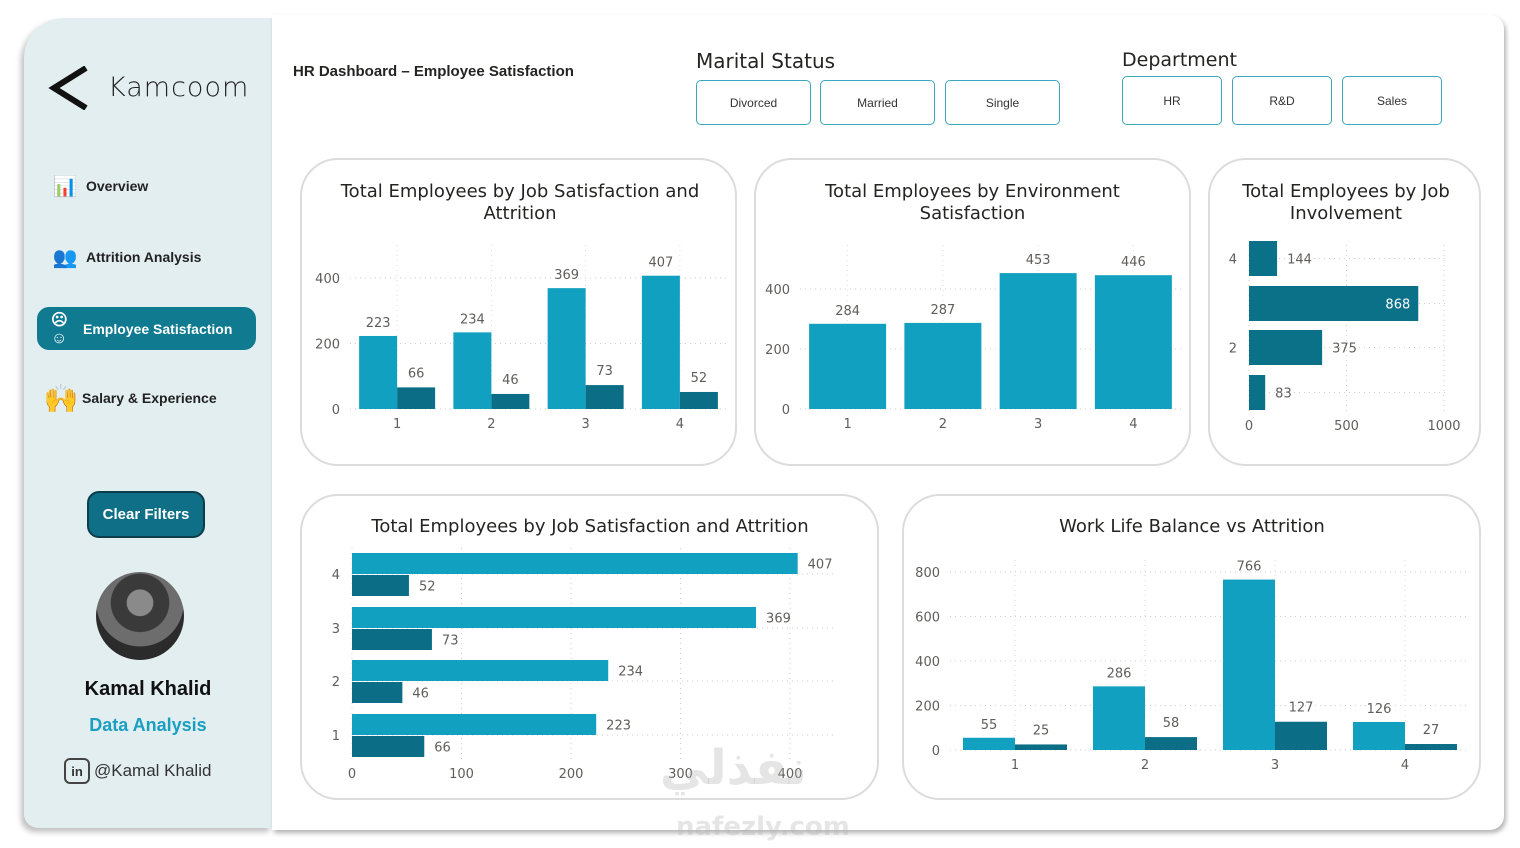 The width and height of the screenshot is (1520, 848). I want to click on watermark-latin: nafezly.com, so click(763, 827).